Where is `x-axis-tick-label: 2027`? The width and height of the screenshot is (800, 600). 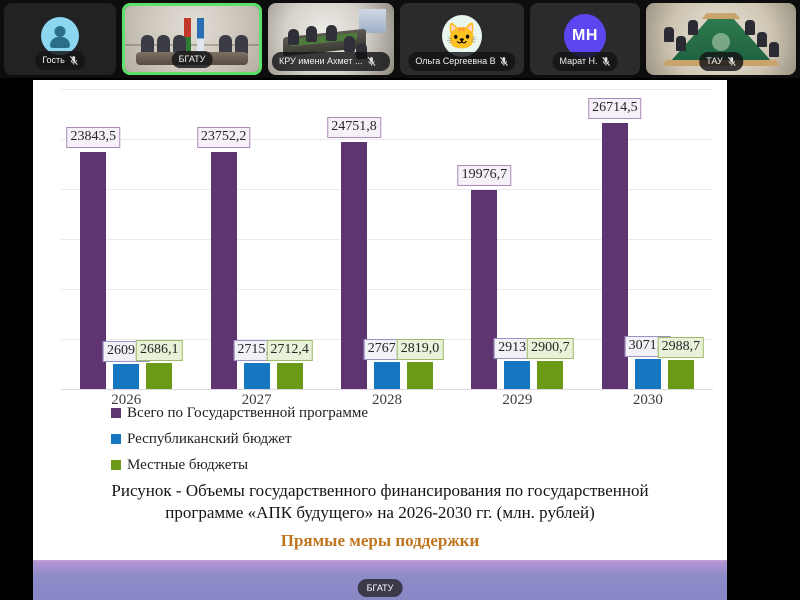 x-axis-tick-label: 2027 is located at coordinates (256, 400).